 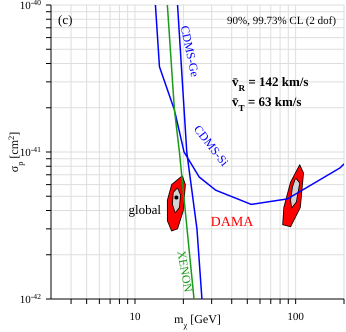 I want to click on annotation: 90%, 99.73% CL (2 dof), so click(x=281, y=21).